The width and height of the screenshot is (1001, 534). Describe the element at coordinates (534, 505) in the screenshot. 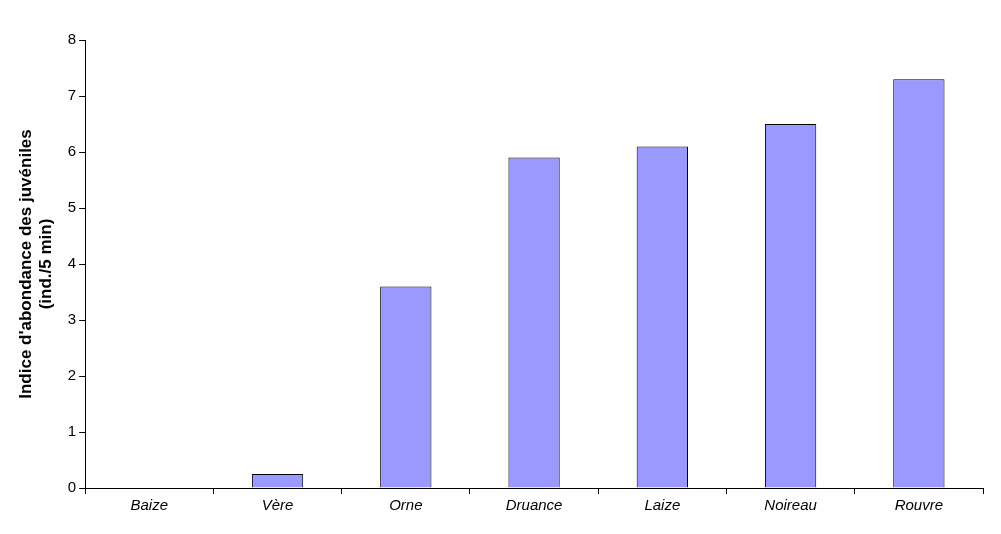

I see `x-tick-label: Druance` at that location.